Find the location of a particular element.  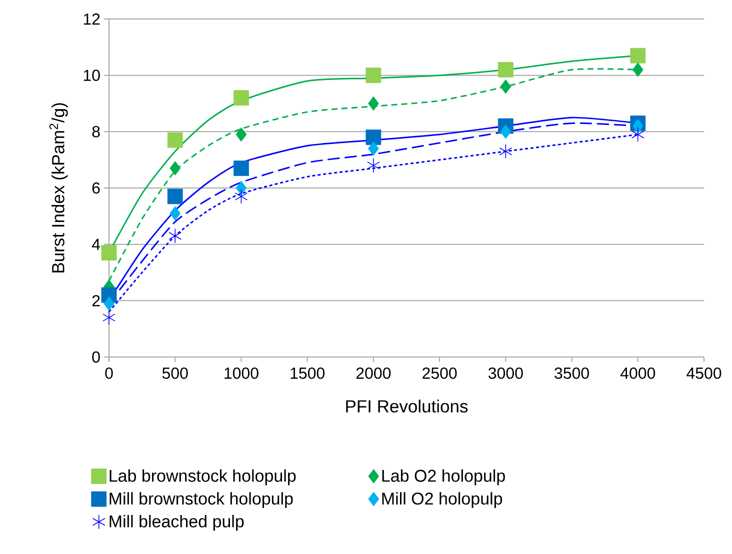

x-tick-label: 500 is located at coordinates (175, 373).